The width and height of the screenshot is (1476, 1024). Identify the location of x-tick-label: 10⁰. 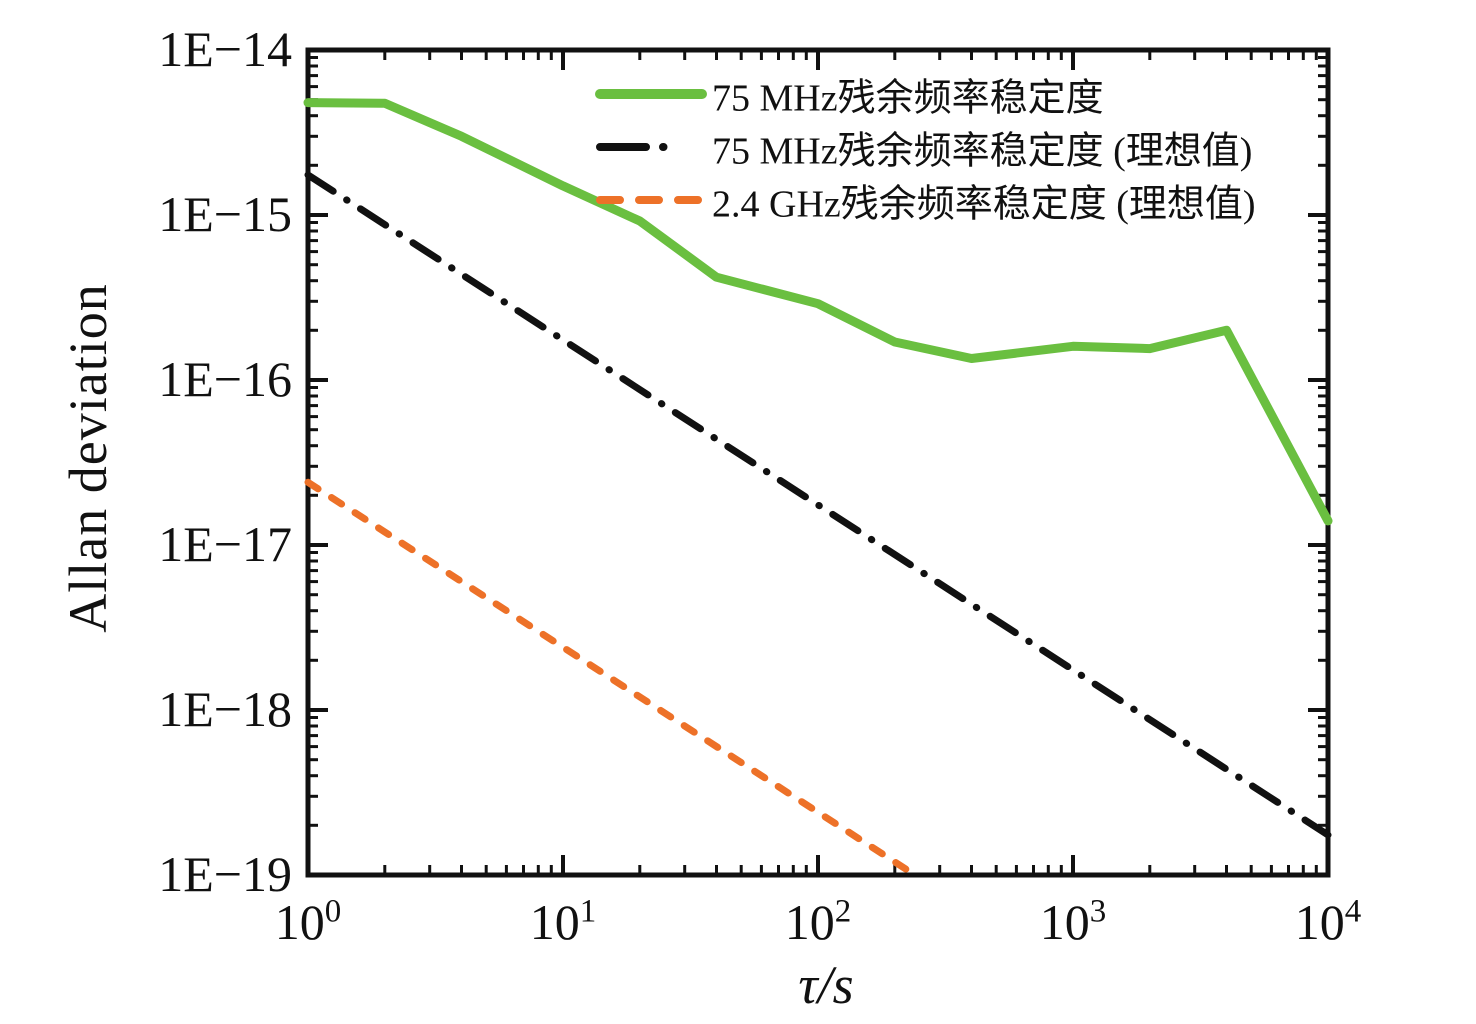
(308, 922).